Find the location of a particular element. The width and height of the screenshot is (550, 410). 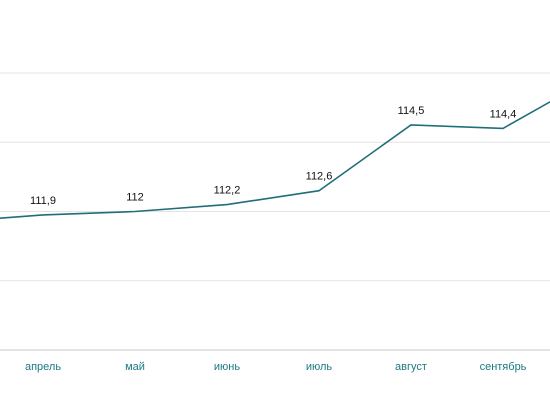

data-label: 114,5 is located at coordinates (411, 111).